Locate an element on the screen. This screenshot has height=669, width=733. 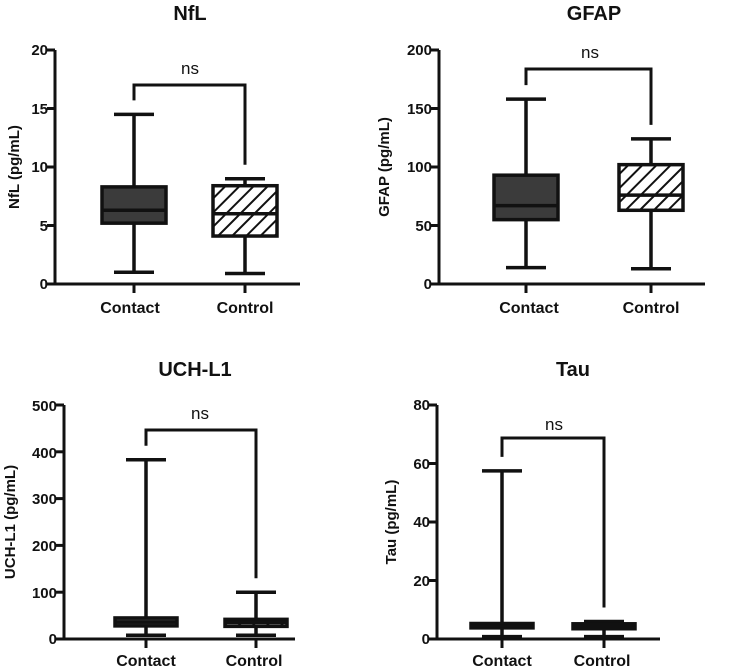
plot-marks-gfap is located at coordinates (568, 170).